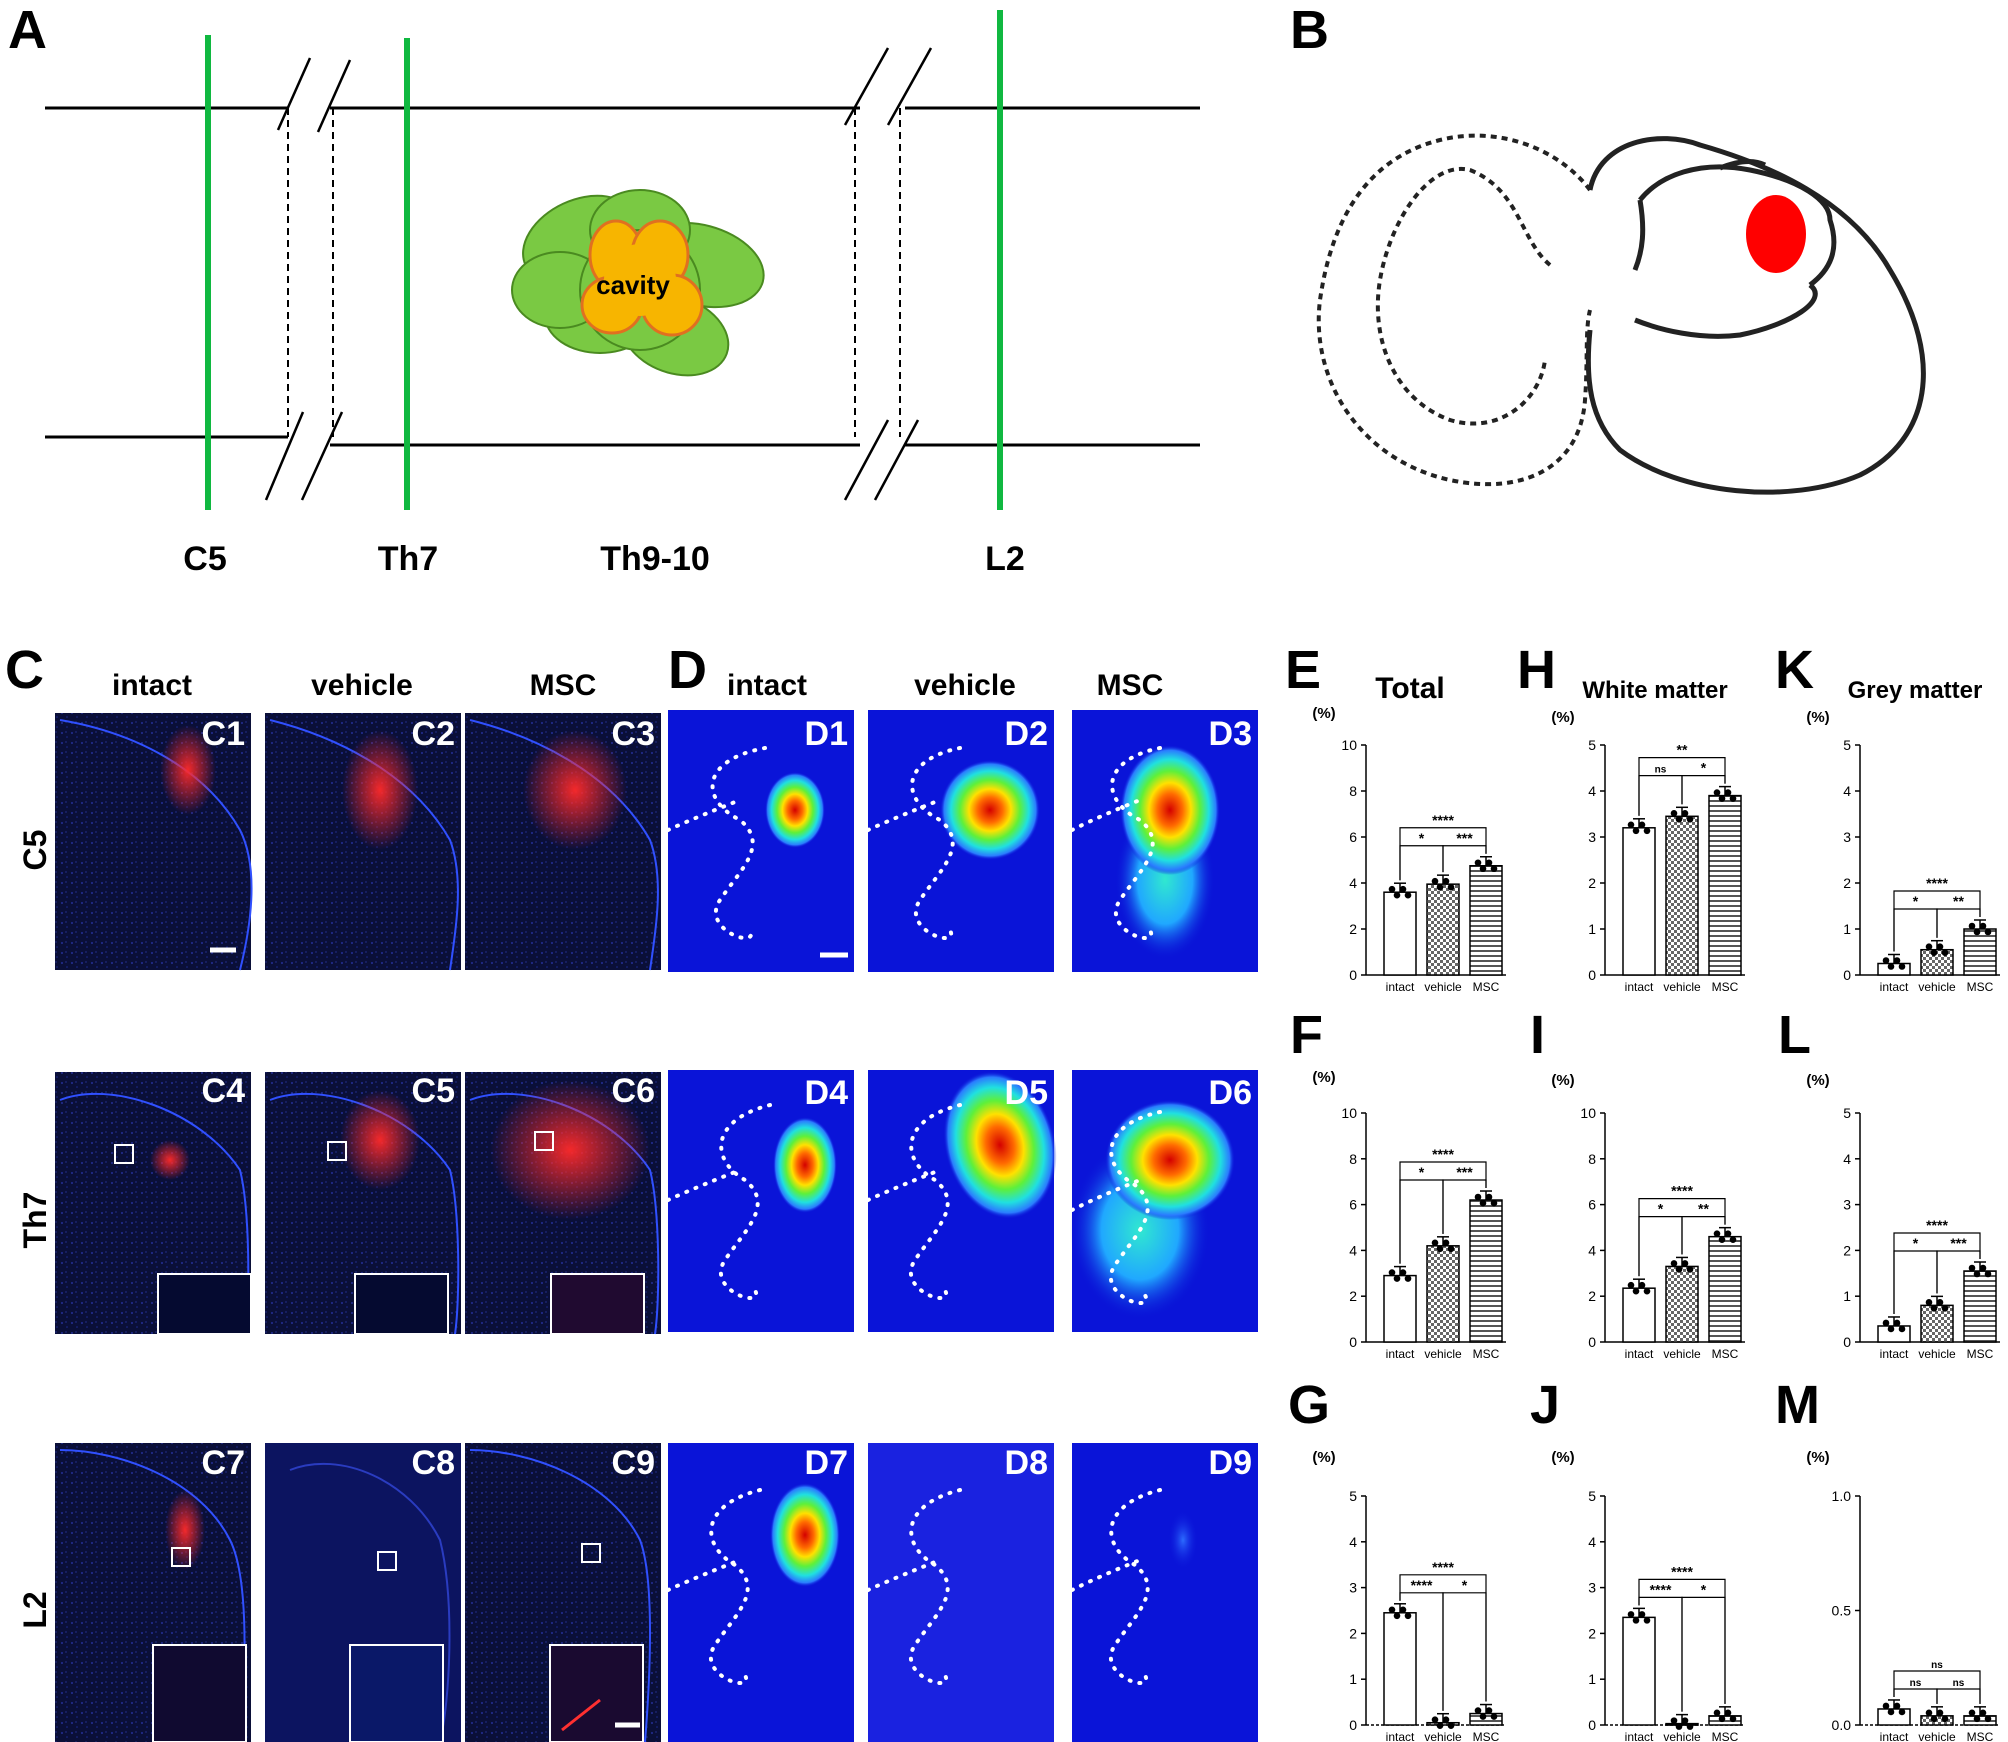 The height and width of the screenshot is (1742, 2008). I want to click on cord-outline, so click(622, 274).